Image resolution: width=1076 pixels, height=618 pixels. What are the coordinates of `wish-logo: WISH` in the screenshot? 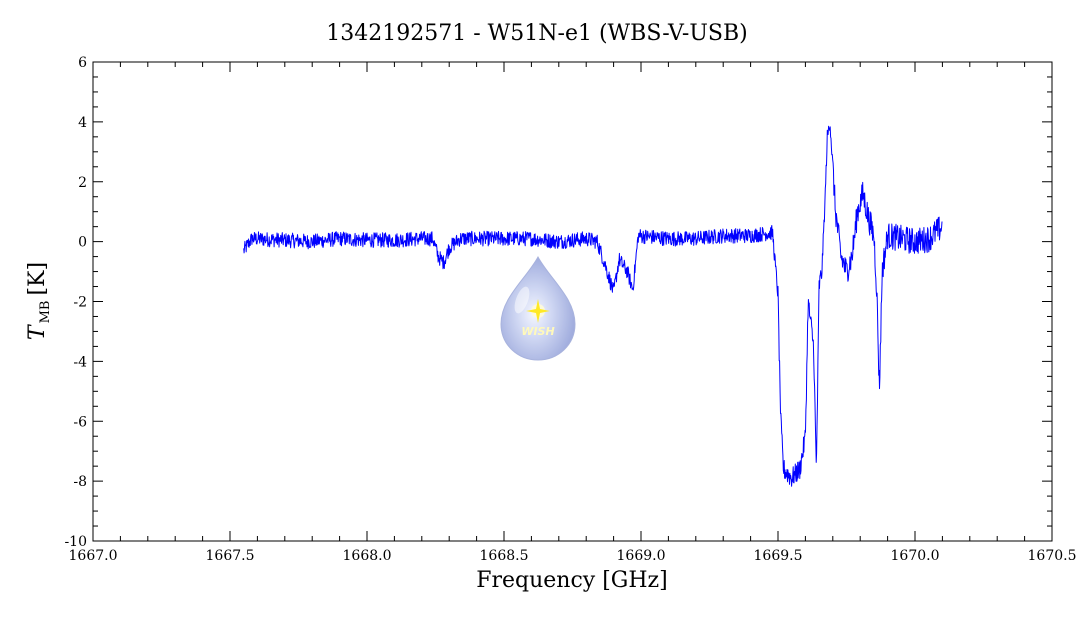 It's located at (538, 308).